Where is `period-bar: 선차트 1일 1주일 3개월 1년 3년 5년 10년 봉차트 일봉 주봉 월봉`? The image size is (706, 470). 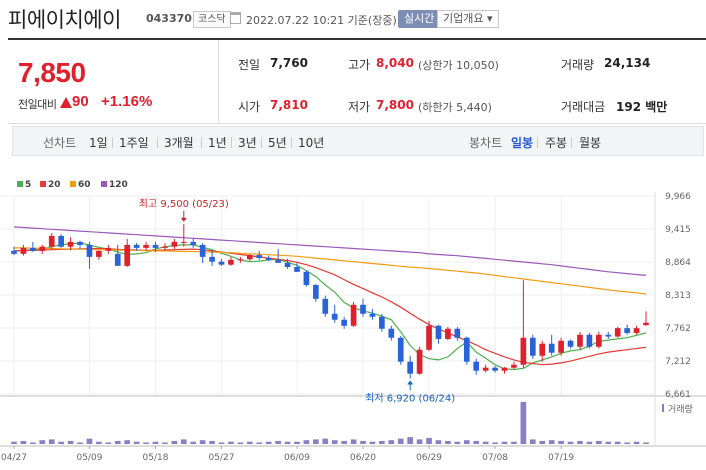 period-bar: 선차트 1일 1주일 3개월 1년 3년 5년 10년 봉차트 일봉 주봉 월봉 is located at coordinates (358, 141).